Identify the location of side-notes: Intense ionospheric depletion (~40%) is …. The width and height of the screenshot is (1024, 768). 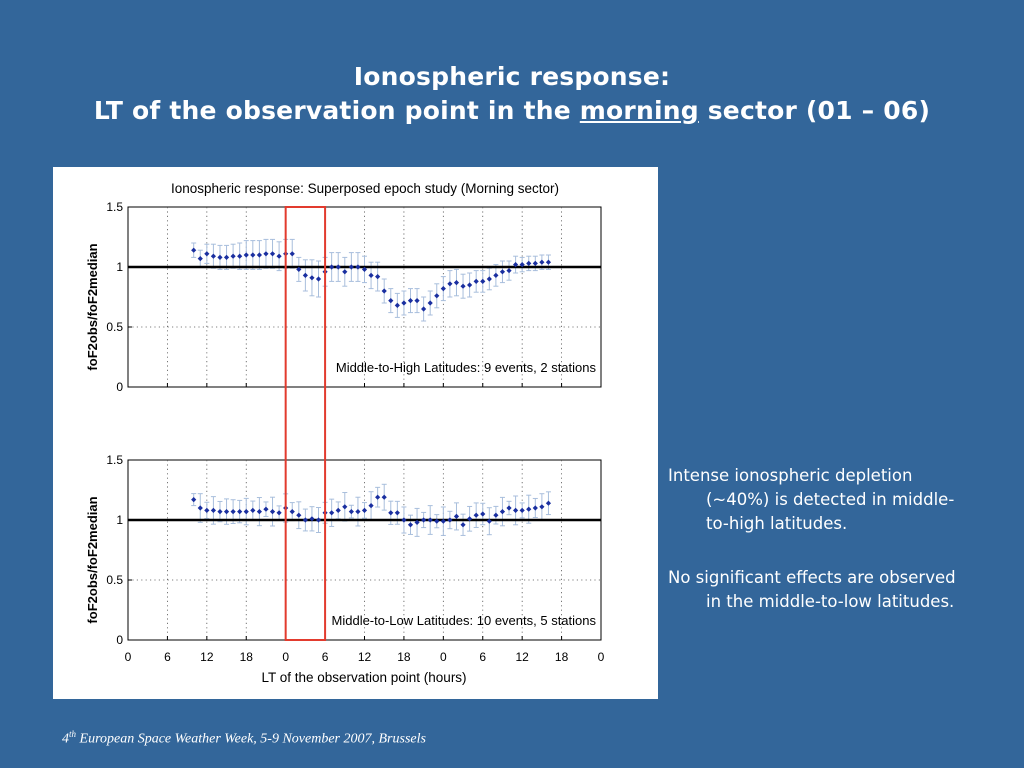
(818, 539).